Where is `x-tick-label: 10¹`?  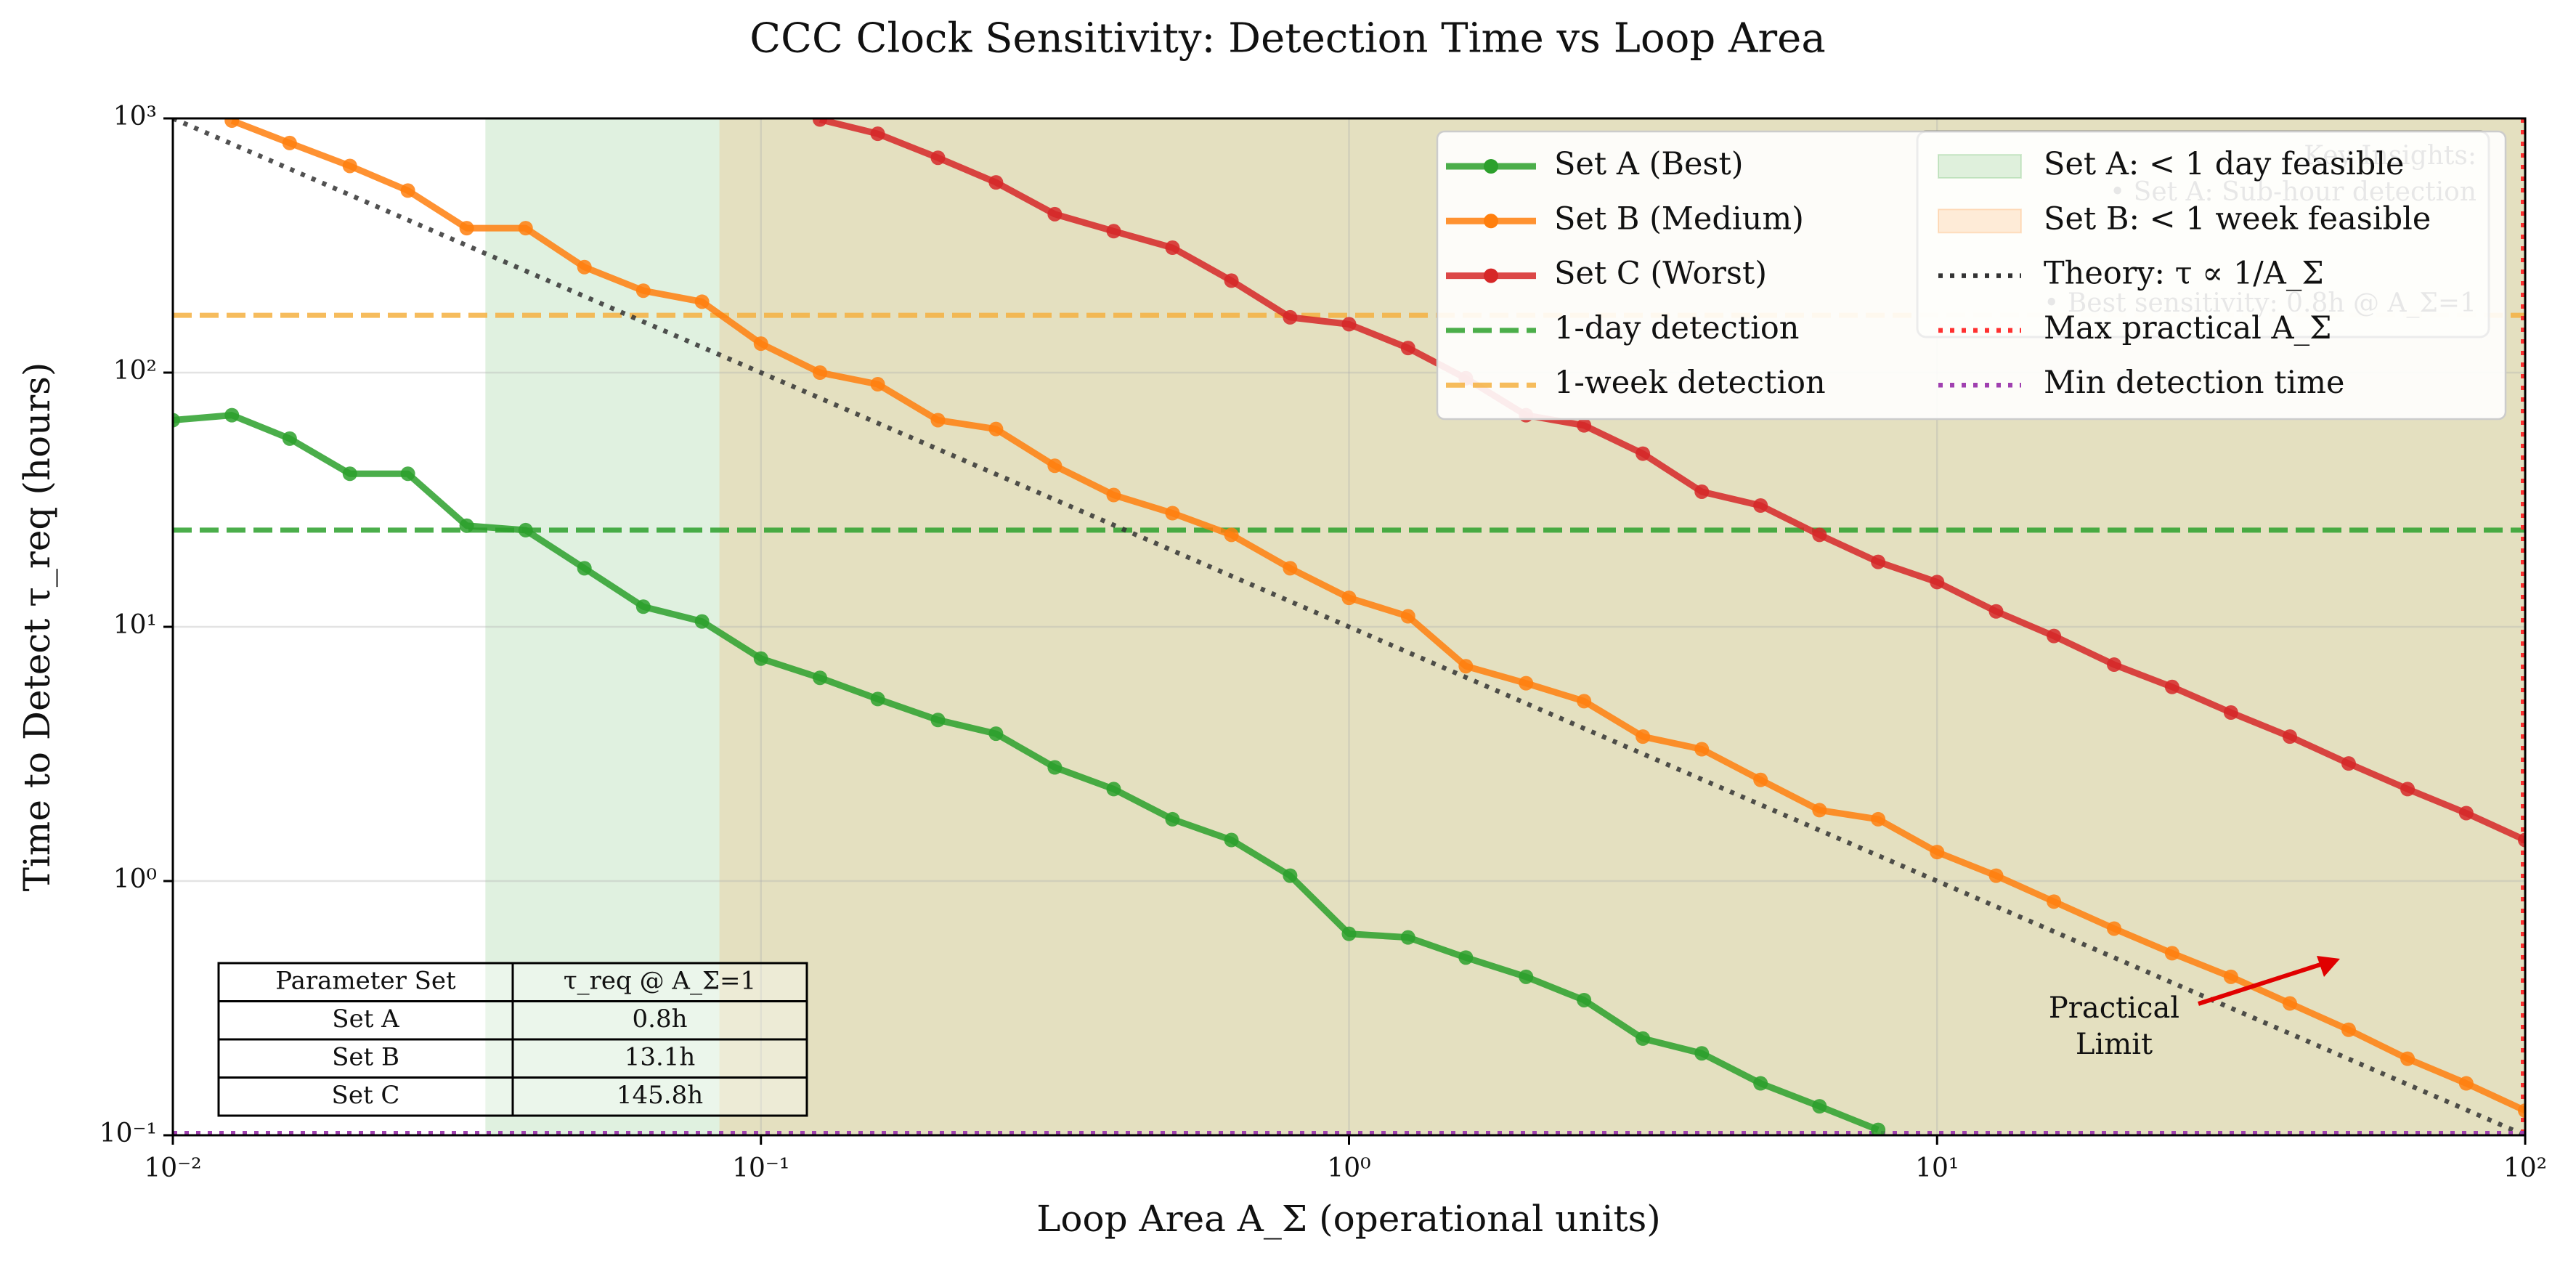
x-tick-label: 10¹ is located at coordinates (1937, 1168).